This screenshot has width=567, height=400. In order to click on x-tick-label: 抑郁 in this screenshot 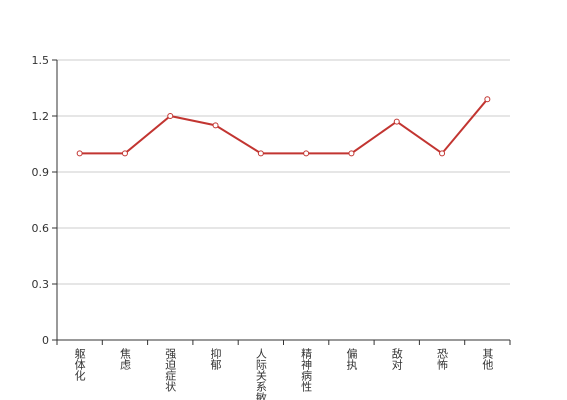, I will do `click(215, 358)`.